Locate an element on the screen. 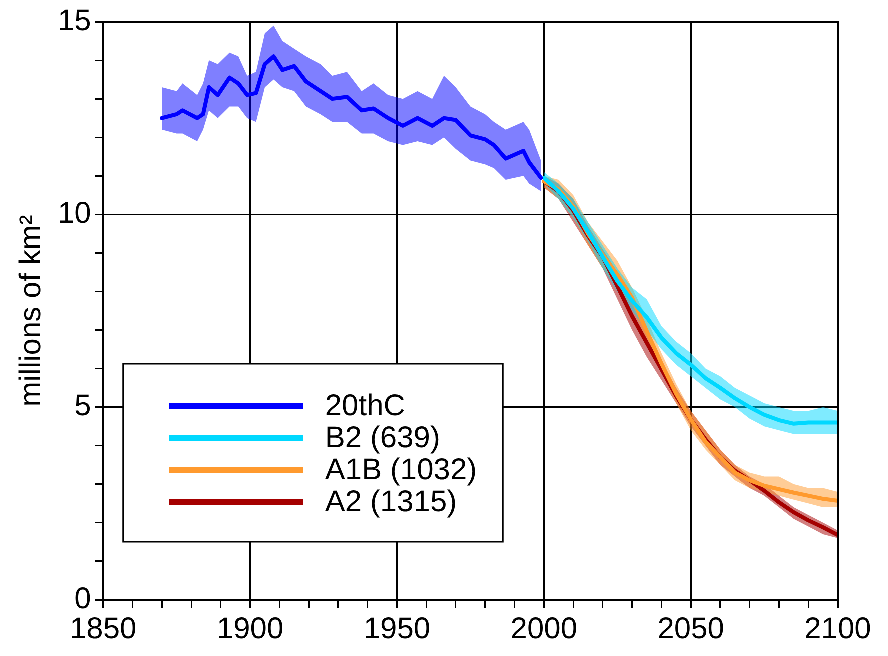  y-axis-title: millions of km² is located at coordinates (31, 311).